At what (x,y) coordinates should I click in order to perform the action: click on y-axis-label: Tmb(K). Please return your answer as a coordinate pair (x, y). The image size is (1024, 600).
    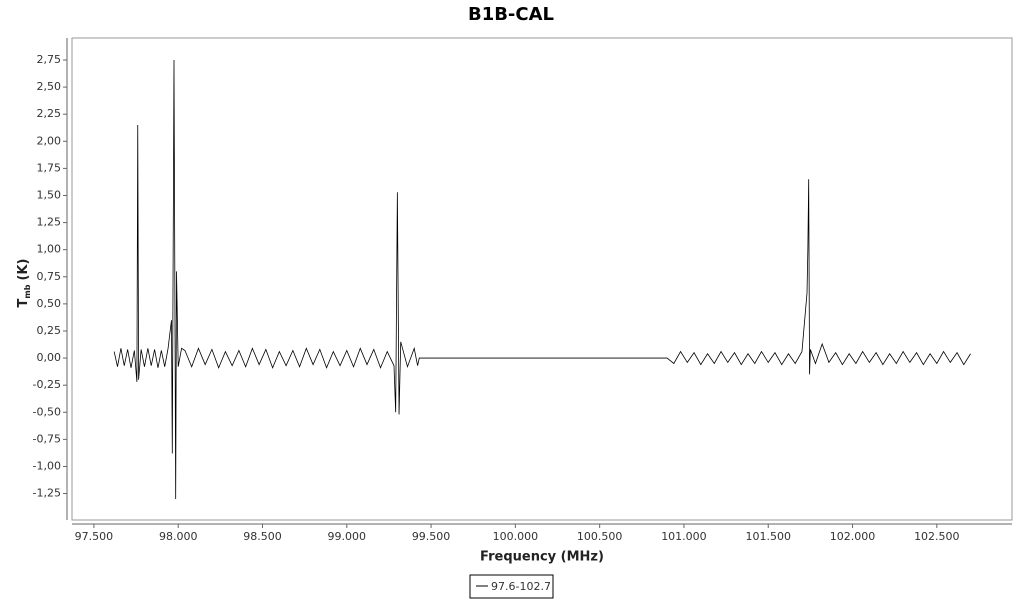
    Looking at the image, I should click on (24, 283).